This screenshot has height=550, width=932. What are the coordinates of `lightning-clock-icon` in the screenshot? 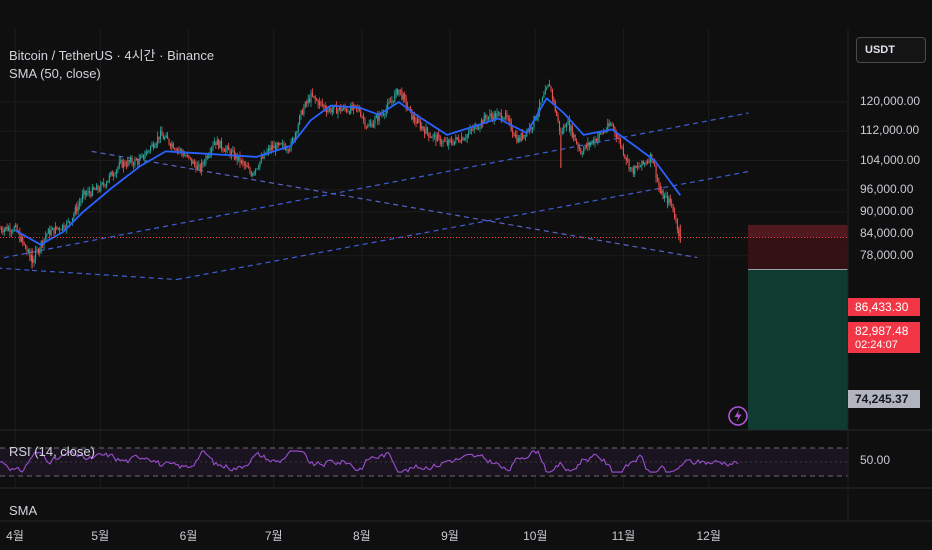 It's located at (738, 416).